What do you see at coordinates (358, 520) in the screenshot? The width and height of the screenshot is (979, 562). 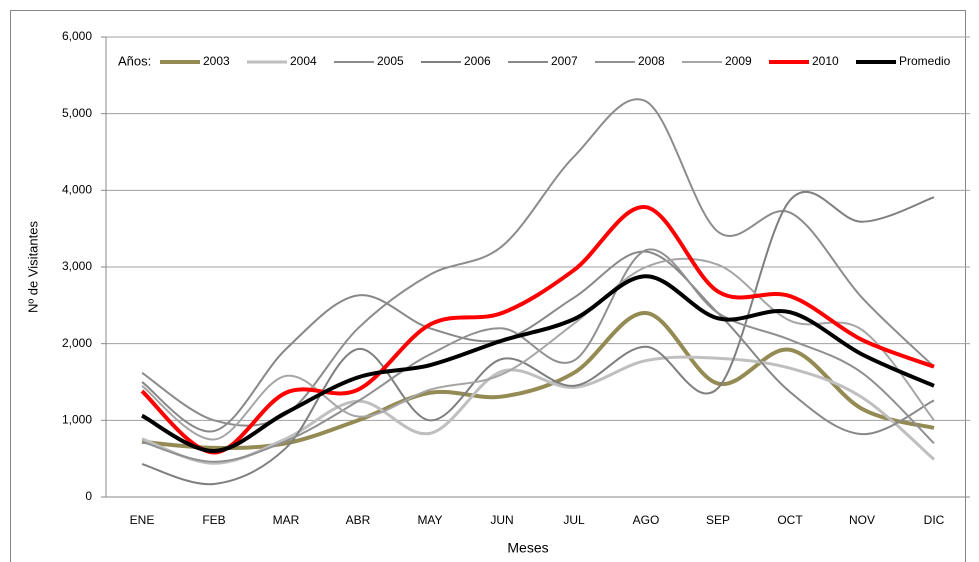 I see `x-tick-label: ABR` at bounding box center [358, 520].